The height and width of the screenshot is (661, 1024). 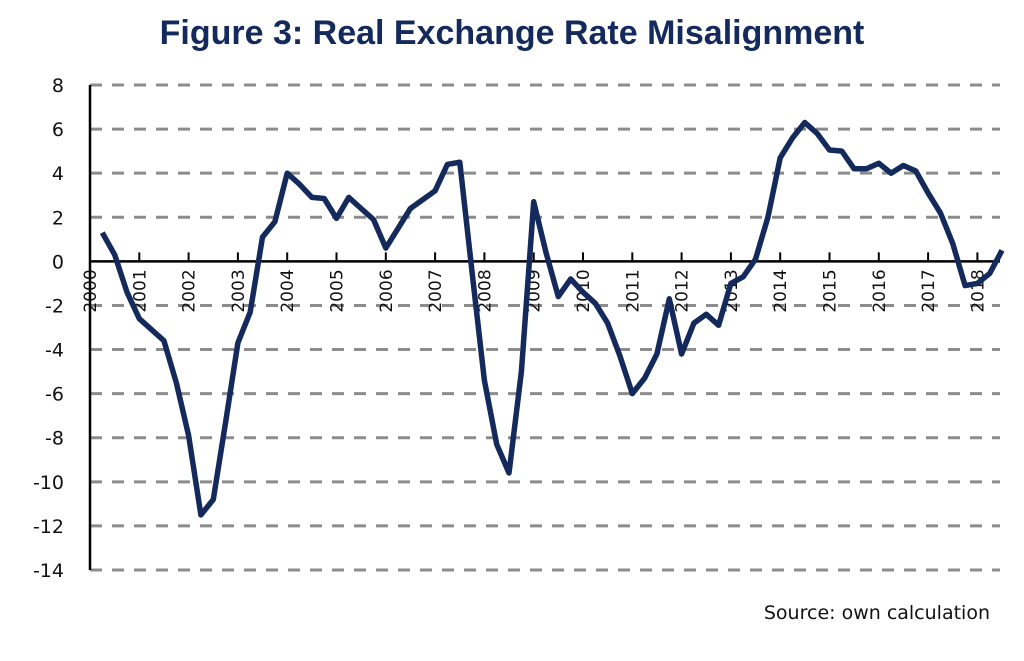 I want to click on y-tick-label: 6, so click(x=58, y=130).